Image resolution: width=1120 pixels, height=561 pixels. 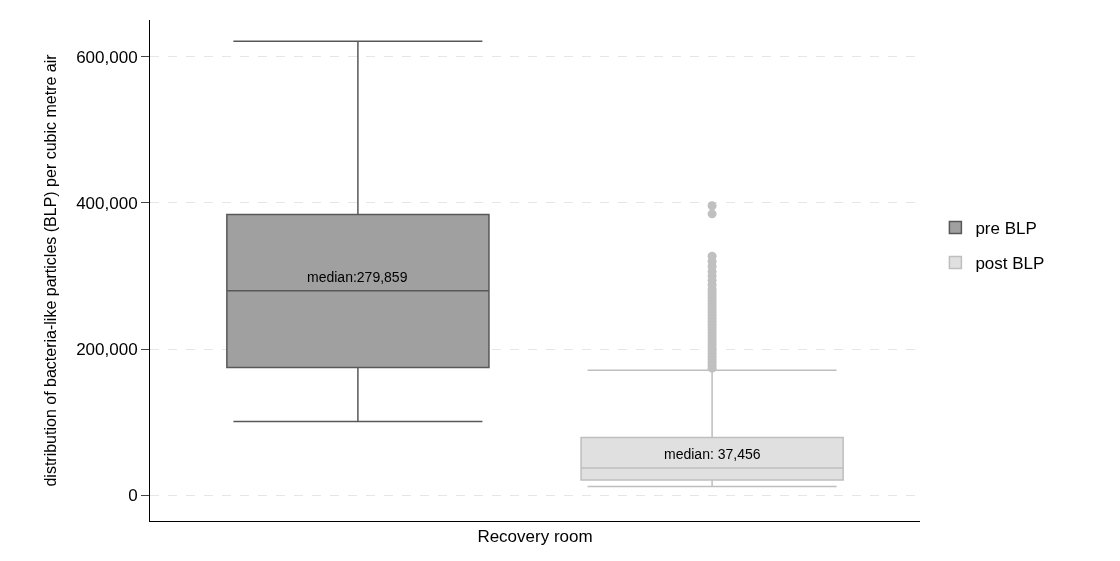 What do you see at coordinates (133, 496) in the screenshot?
I see `y-tick-label: 0` at bounding box center [133, 496].